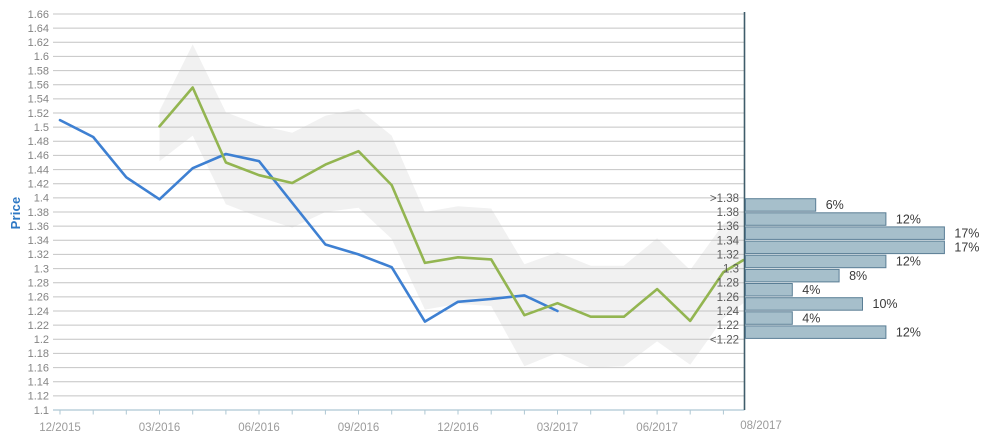 The width and height of the screenshot is (983, 439). I want to click on x-tick-label-forecast-end: 08/2017, so click(761, 426).